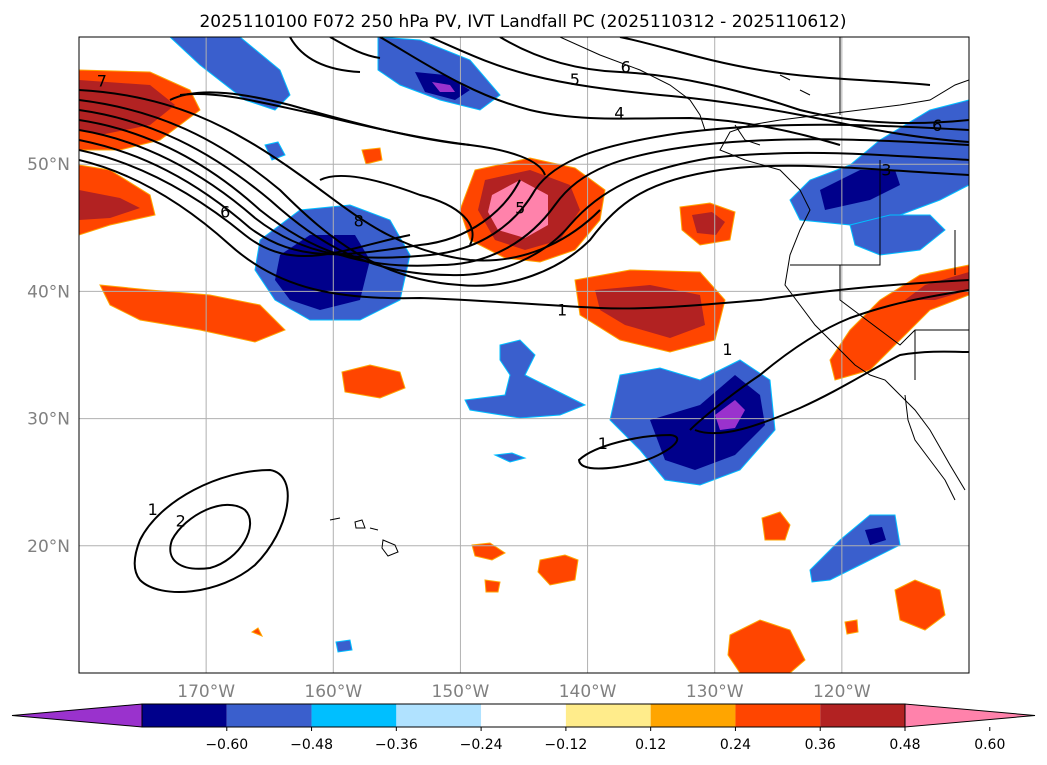 This screenshot has width=1047, height=765. Describe the element at coordinates (735, 745) in the screenshot. I see `colorbar-tick-label: 0.24` at that location.